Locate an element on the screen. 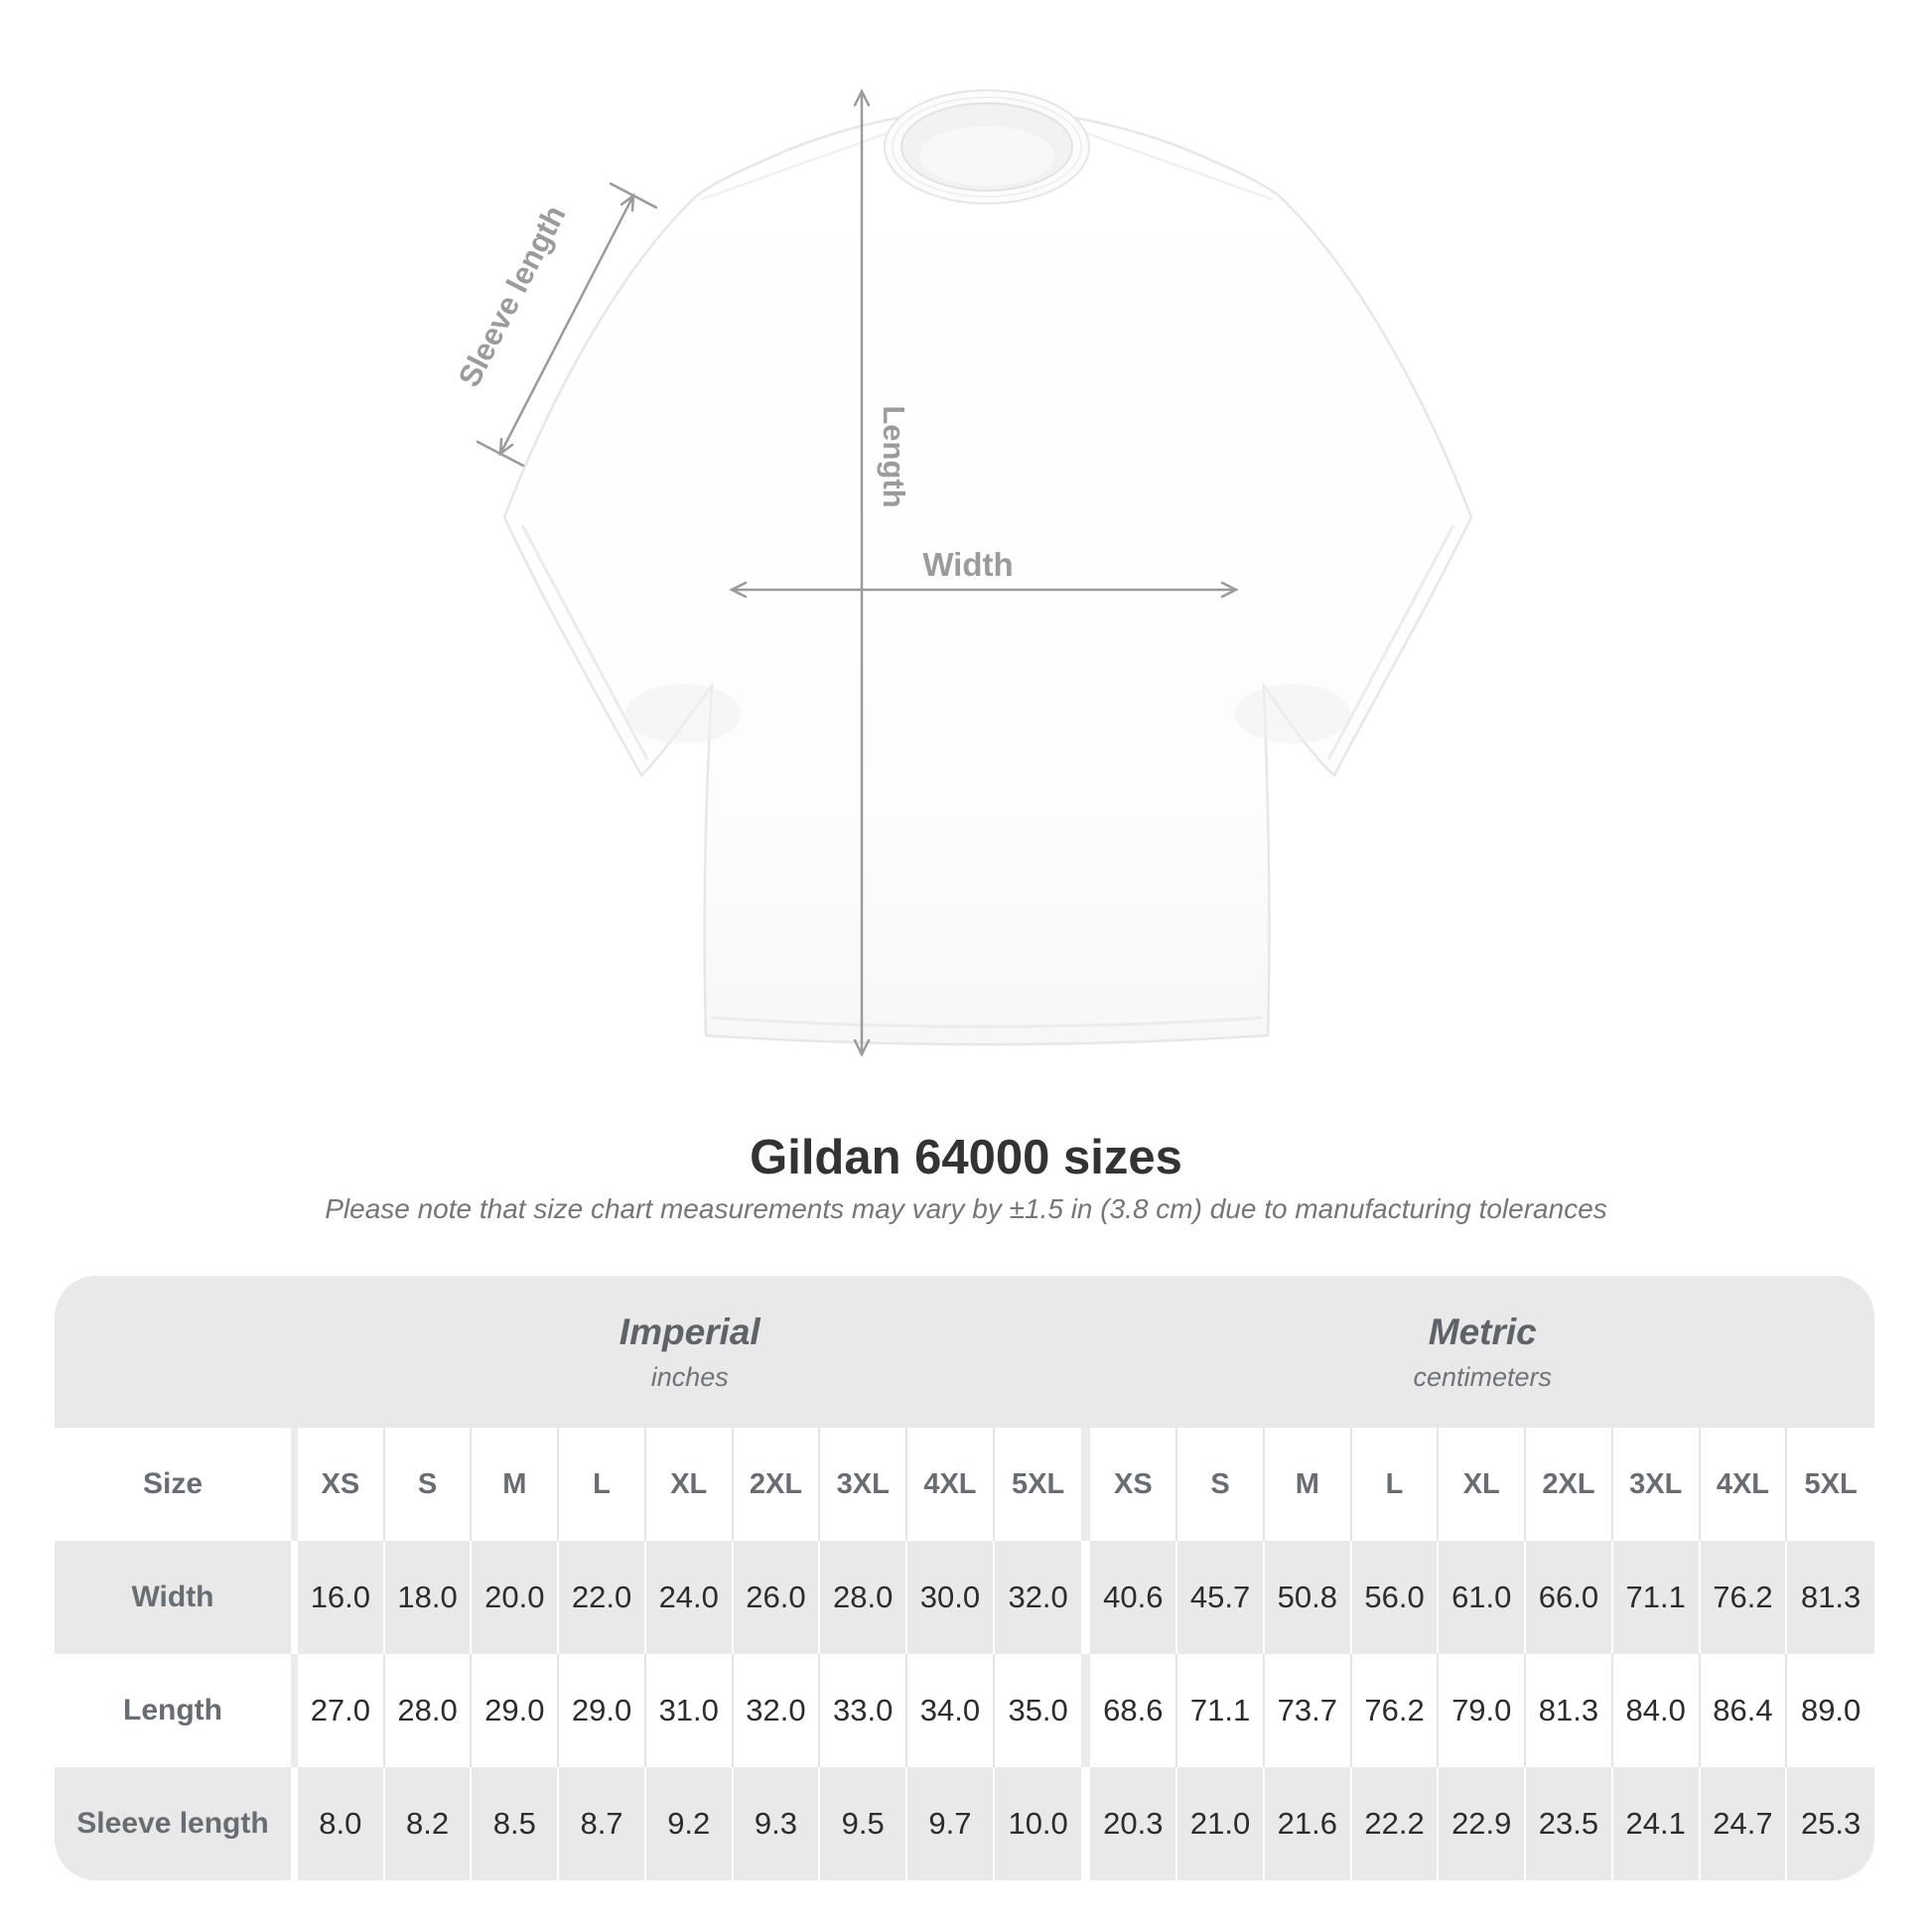 The height and width of the screenshot is (1932, 1932). metric-value: 79.0 is located at coordinates (1483, 1711).